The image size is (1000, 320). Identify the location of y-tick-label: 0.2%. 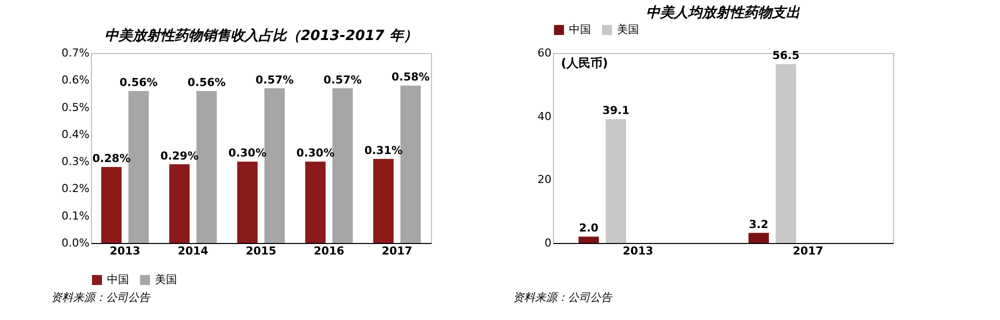
(76, 189).